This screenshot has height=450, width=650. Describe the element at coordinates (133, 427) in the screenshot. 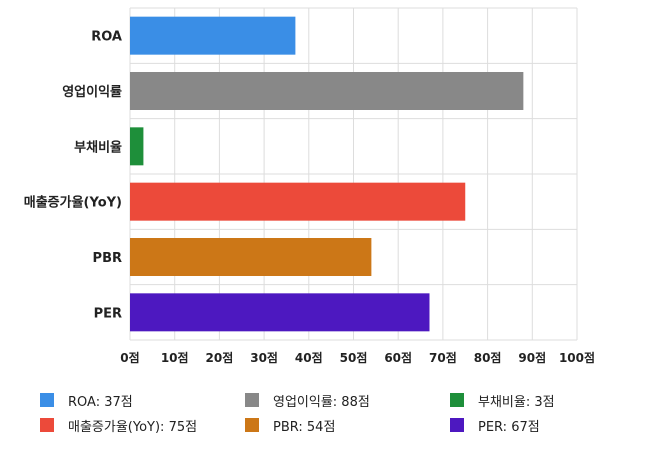

I see `legend-label: 매출증가율(YoY): 75점` at that location.